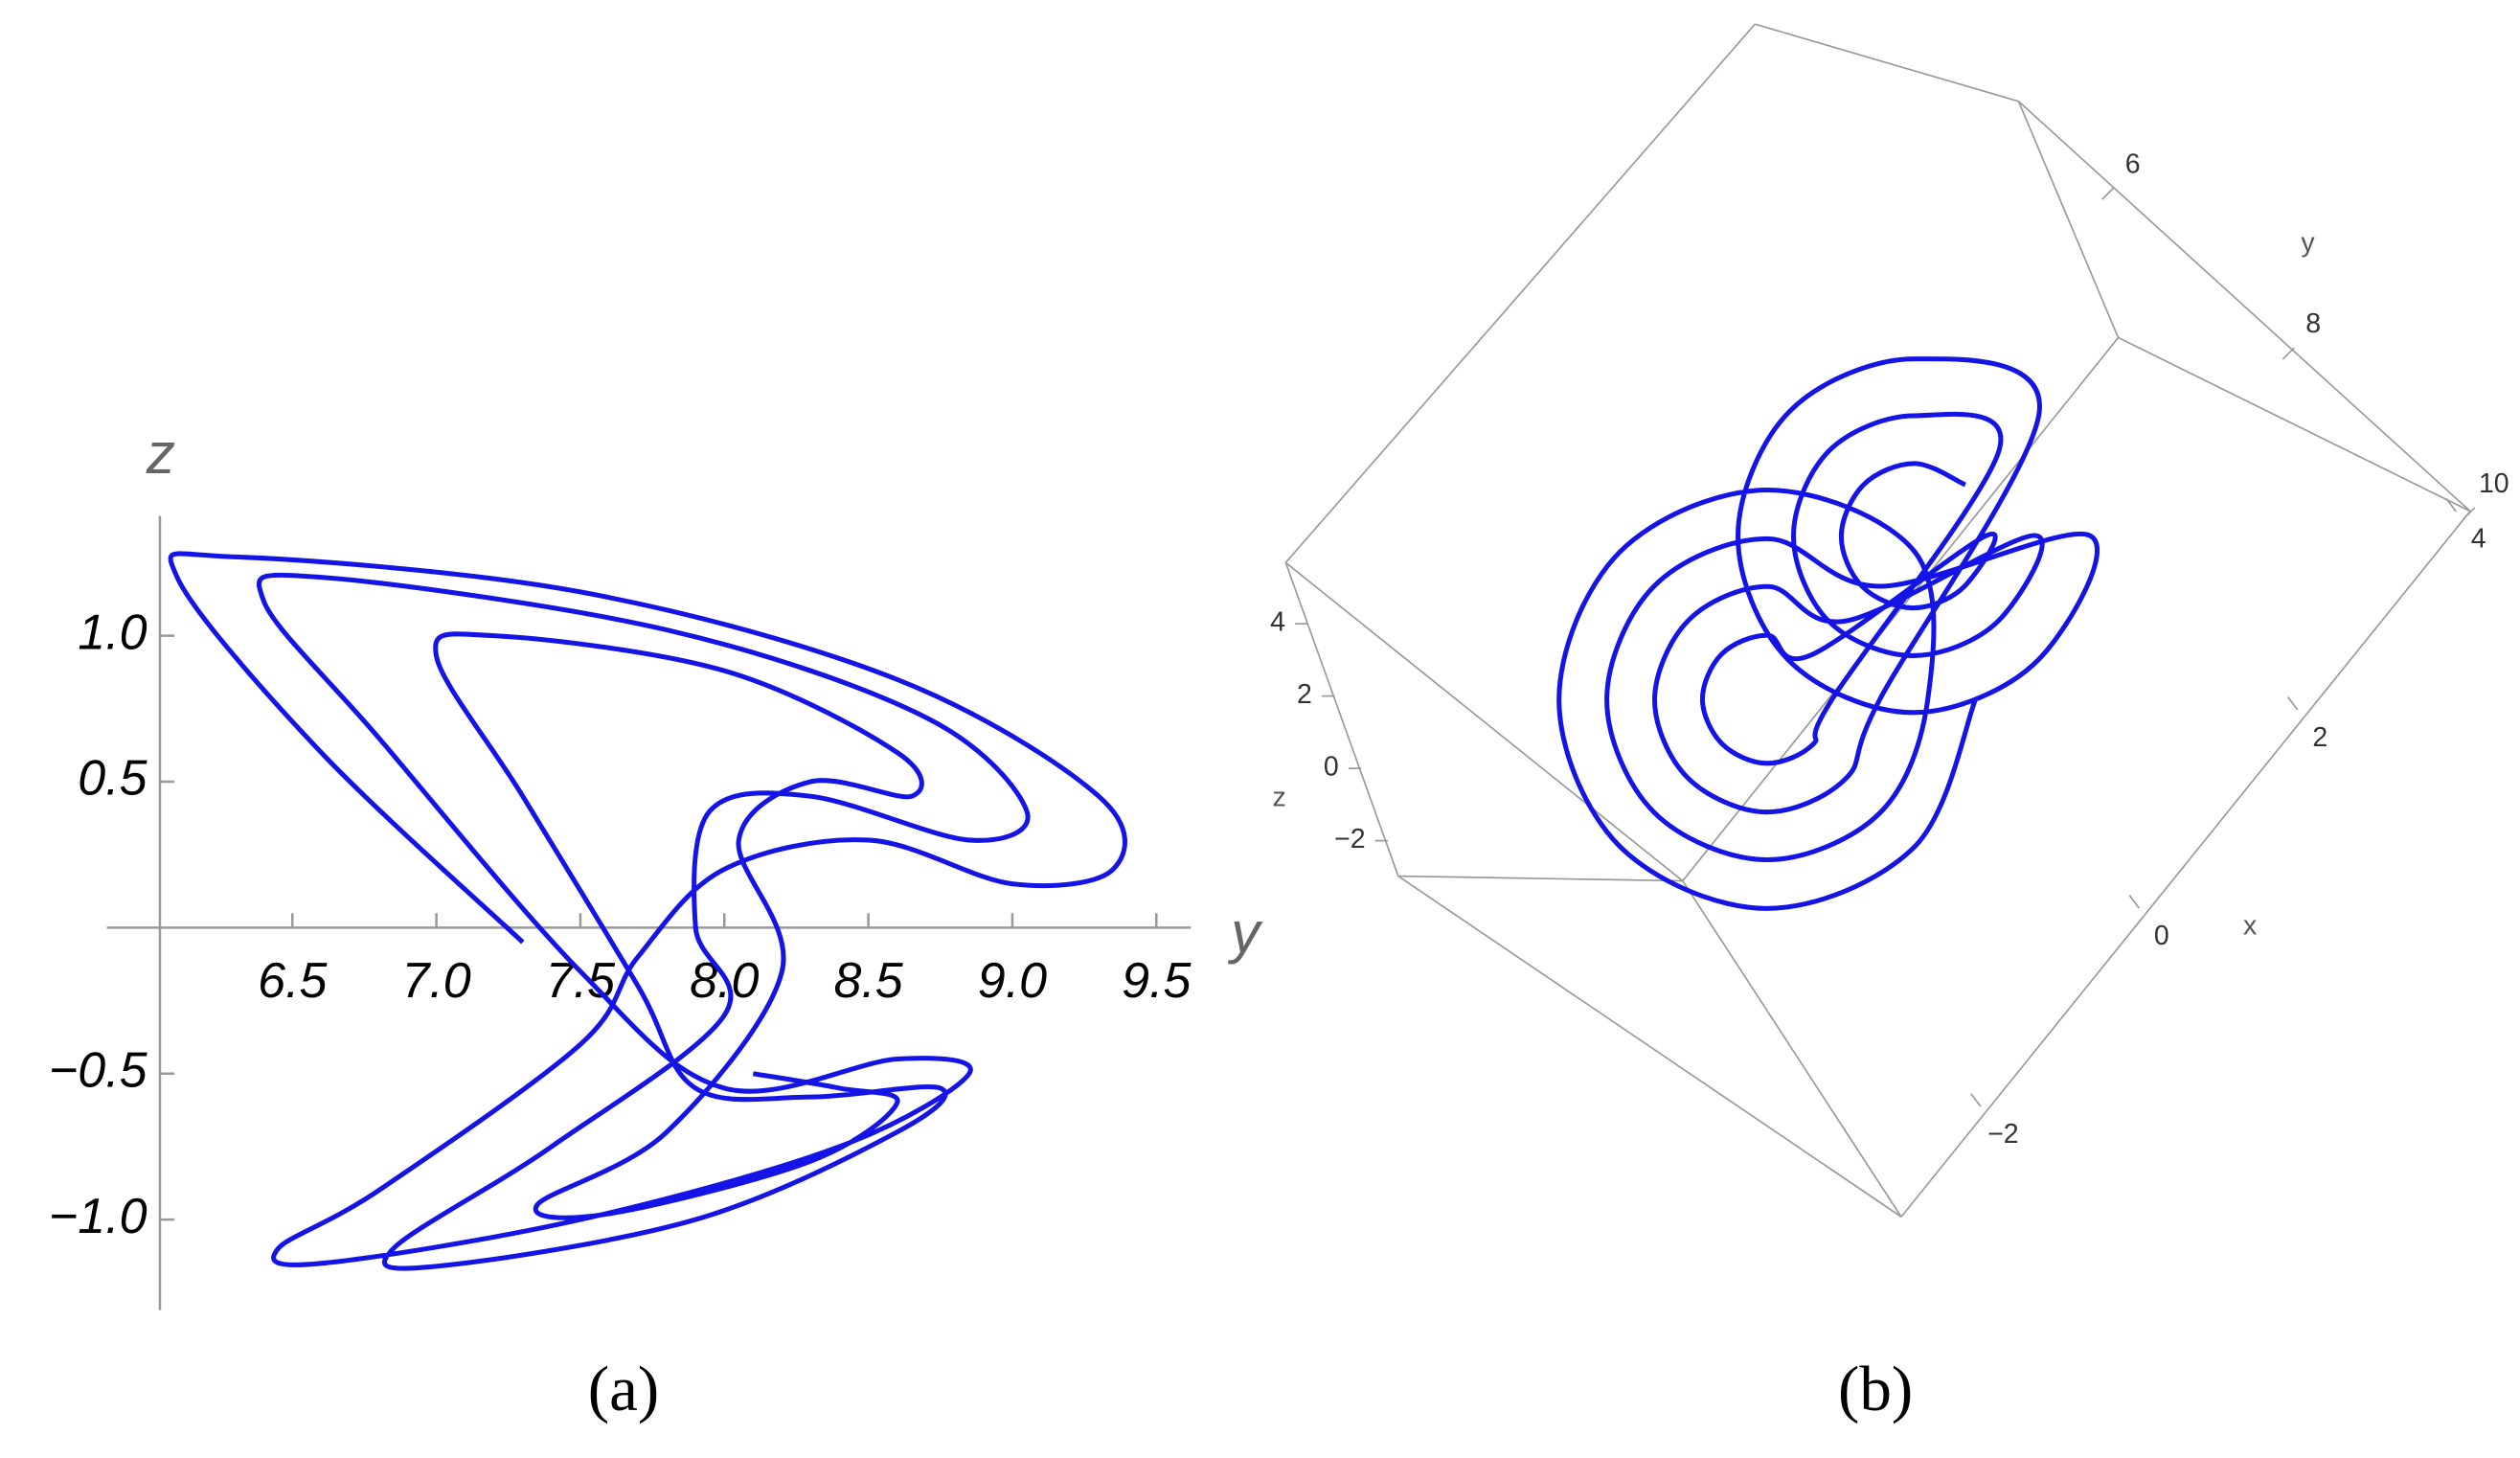  I want to click on y-tick-label: 1.0, so click(113, 632).